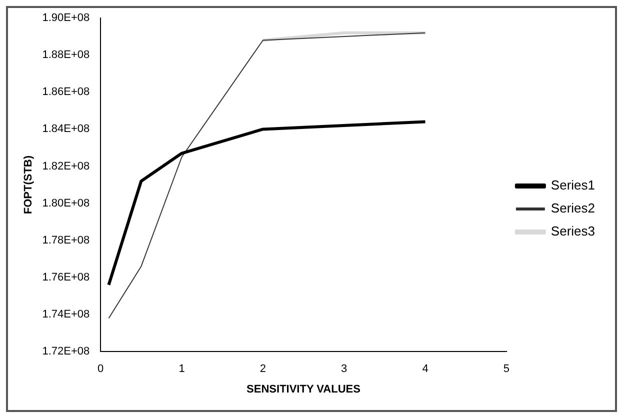  What do you see at coordinates (572, 185) in the screenshot?
I see `legend-label: Series1` at bounding box center [572, 185].